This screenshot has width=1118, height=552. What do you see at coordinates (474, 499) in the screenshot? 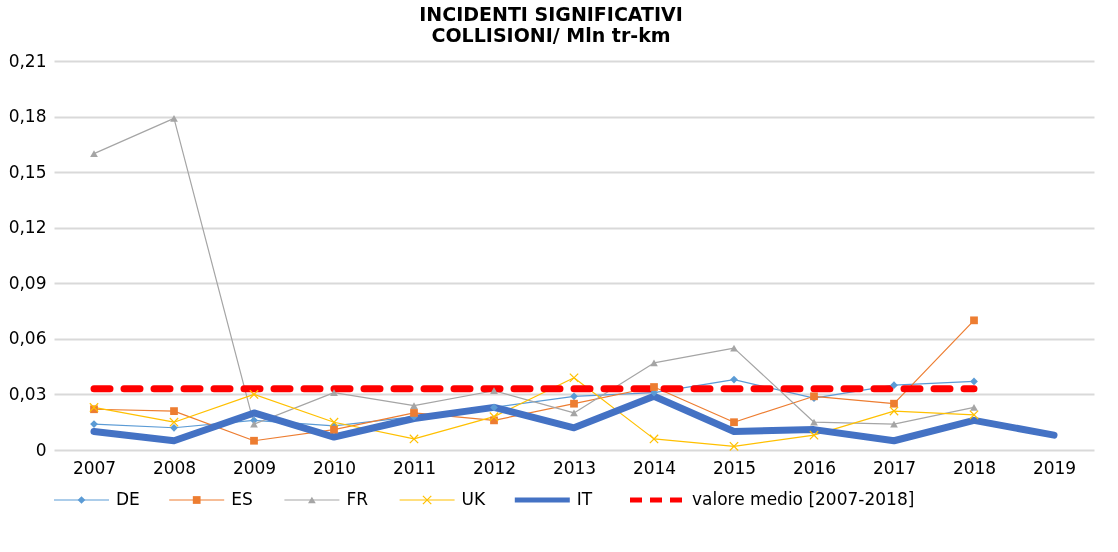
I see `legend-label: UK` at bounding box center [474, 499].